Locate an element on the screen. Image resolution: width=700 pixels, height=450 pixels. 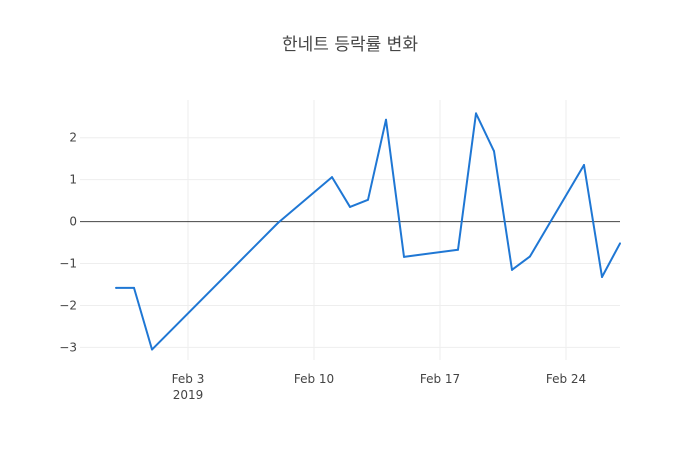
x-tick-label: Feb 24 is located at coordinates (566, 379).